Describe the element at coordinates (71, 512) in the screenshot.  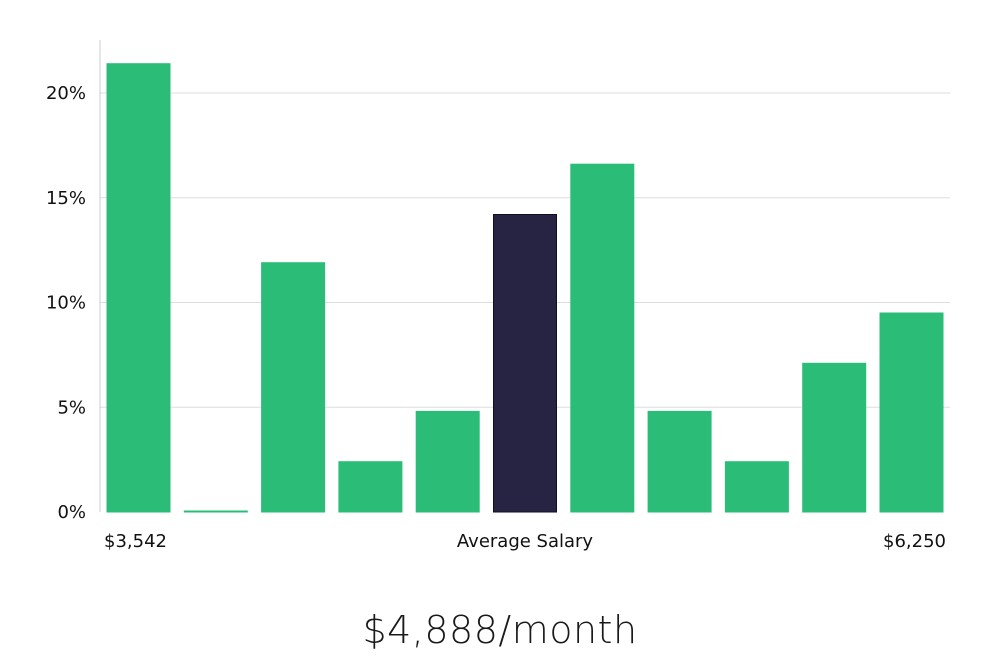
I see `y-tick-label: 0%` at that location.